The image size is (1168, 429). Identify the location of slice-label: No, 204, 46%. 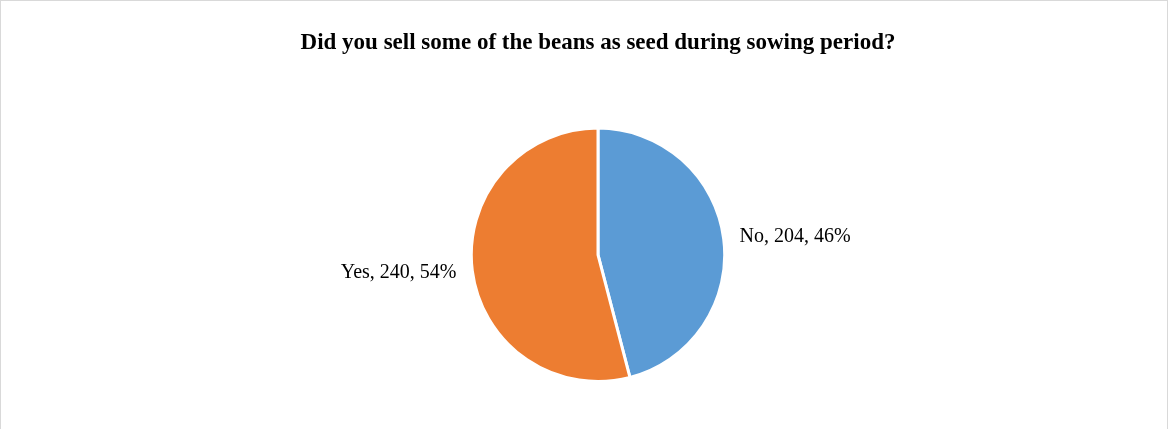
(795, 234).